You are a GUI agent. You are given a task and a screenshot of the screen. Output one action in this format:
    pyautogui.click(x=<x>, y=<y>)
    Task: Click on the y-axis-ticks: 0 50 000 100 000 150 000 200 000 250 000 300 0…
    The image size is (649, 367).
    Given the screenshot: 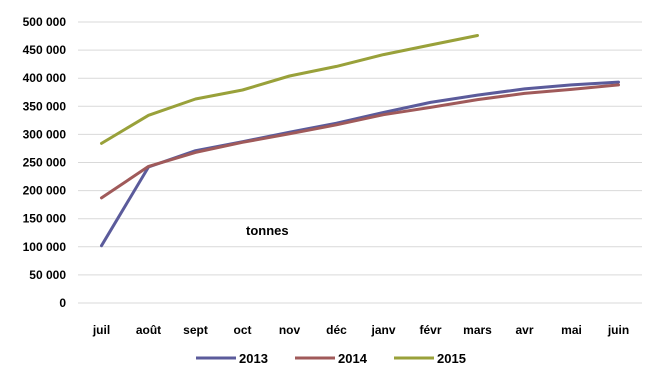 What is the action you would take?
    pyautogui.click(x=45, y=162)
    